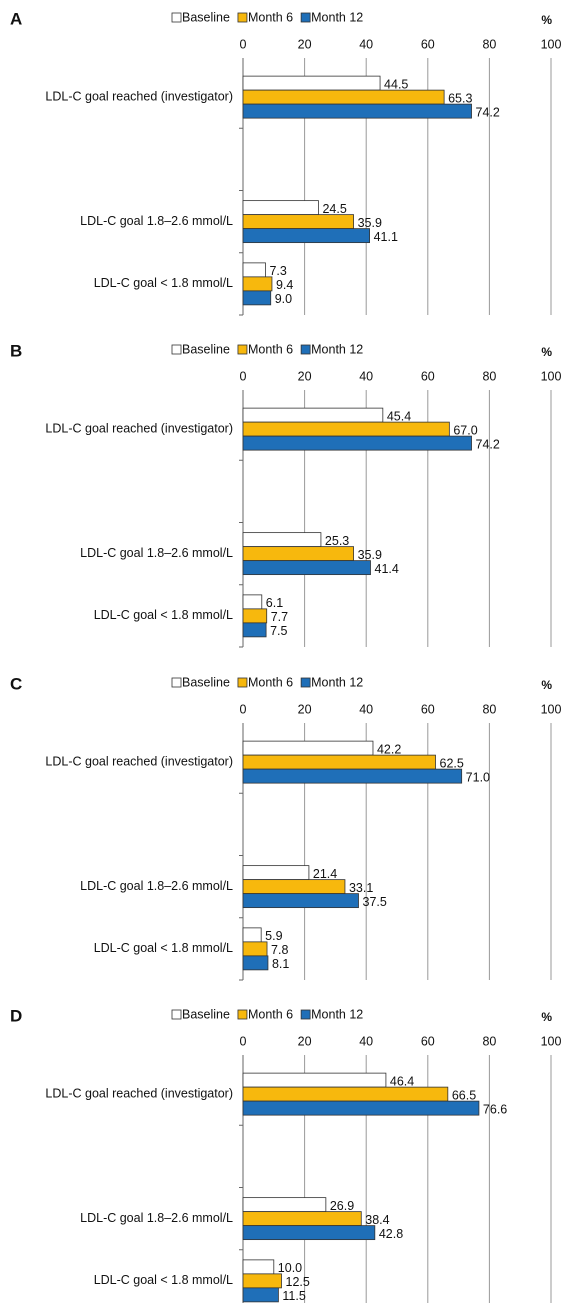 This screenshot has height=1303, width=562. Describe the element at coordinates (361, 888) in the screenshot. I see `value-label: 33.1` at that location.